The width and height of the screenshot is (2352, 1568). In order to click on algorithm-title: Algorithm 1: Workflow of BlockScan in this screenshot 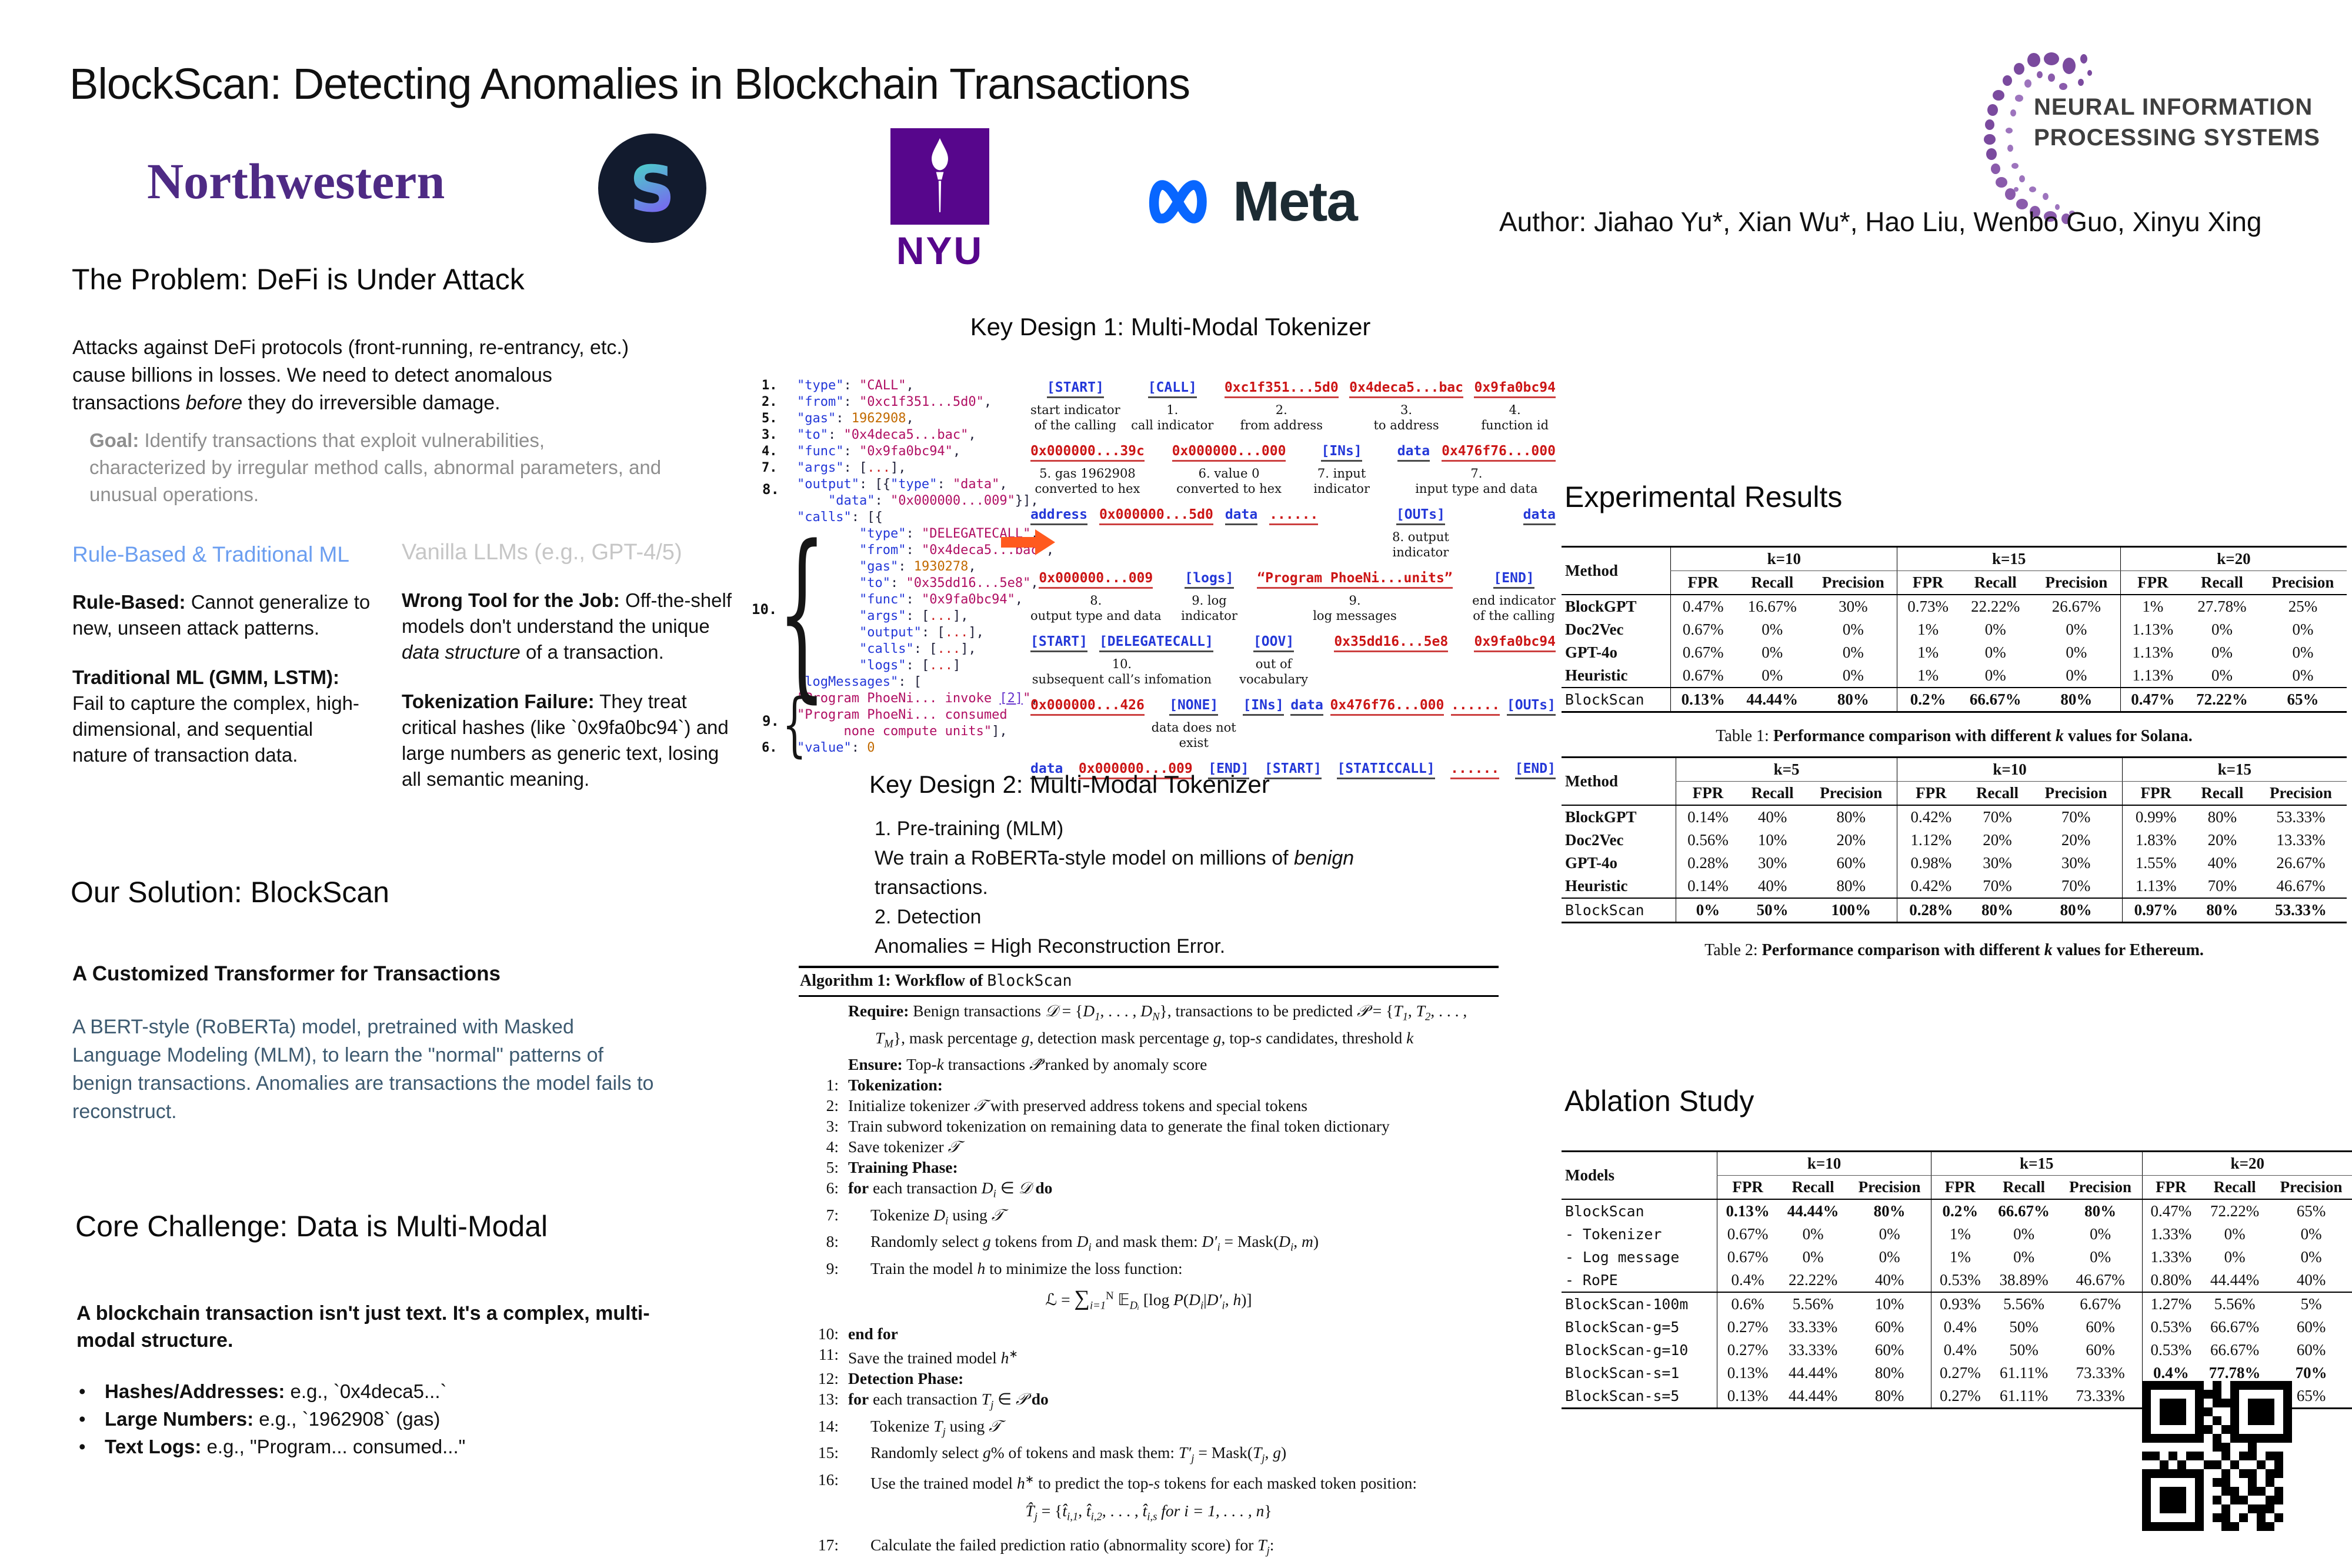, I will do `click(1149, 982)`.